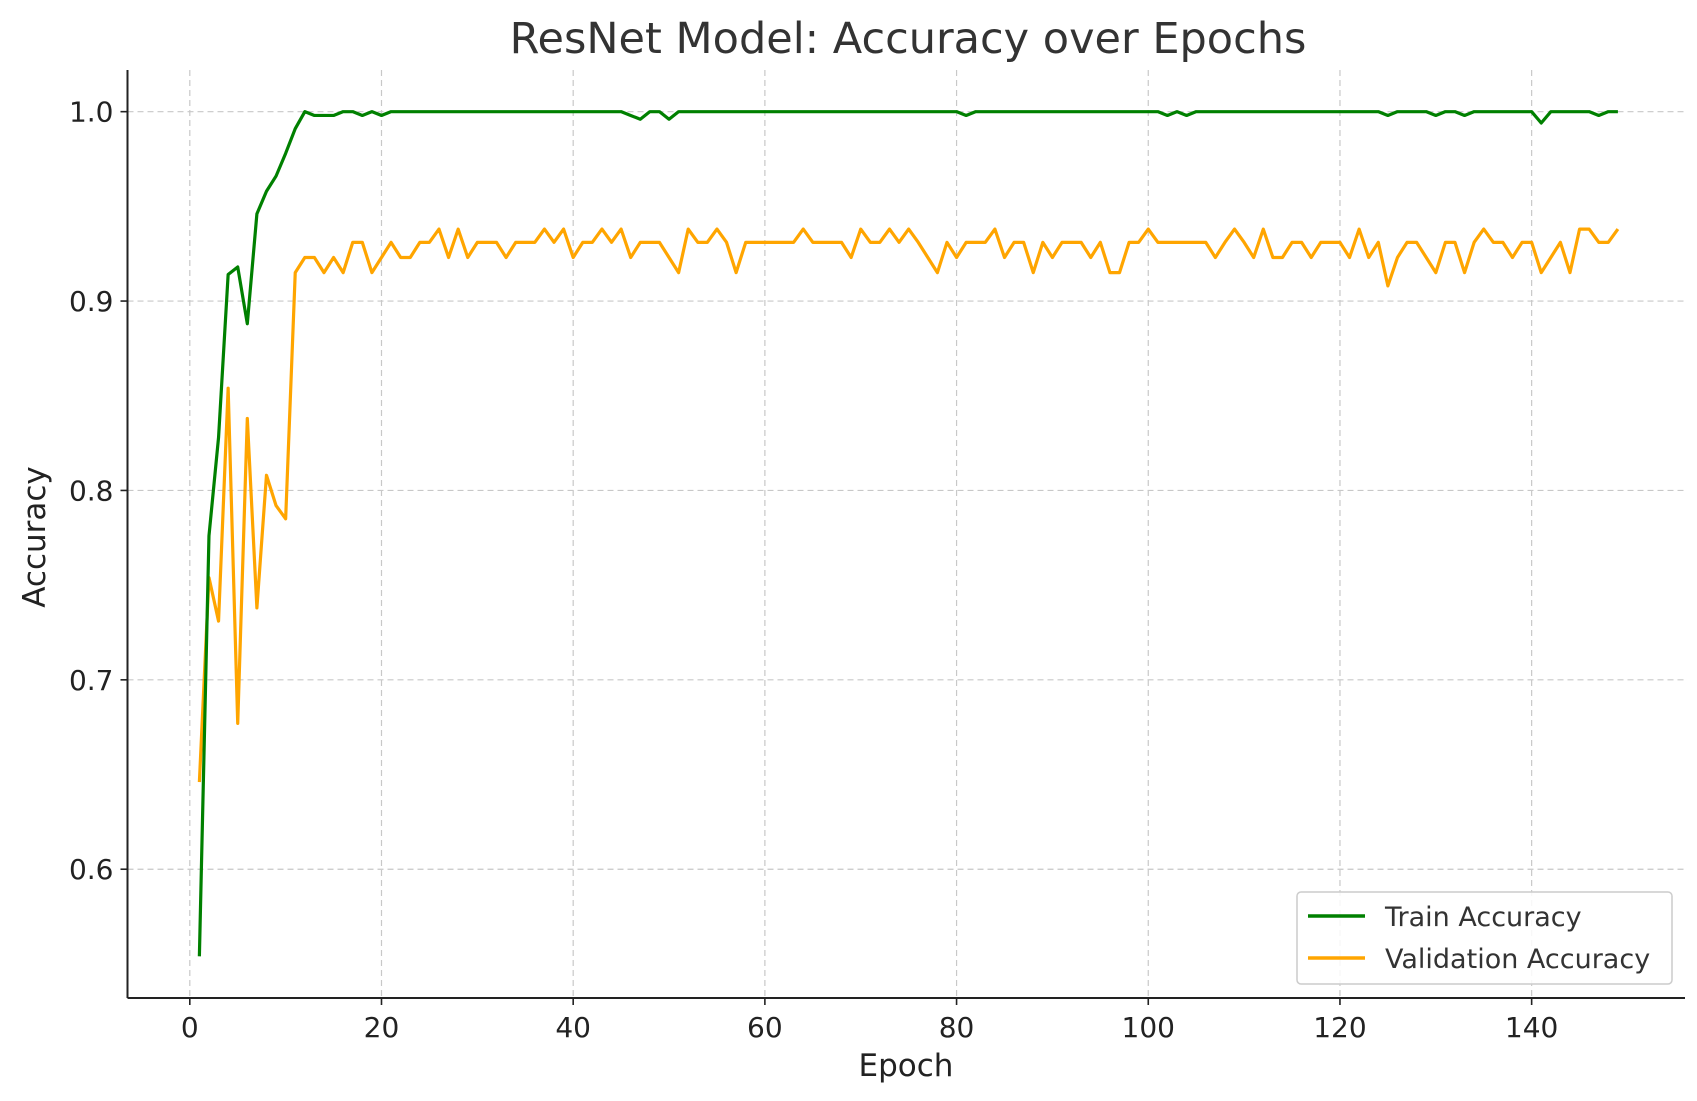  What do you see at coordinates (869, 1021) in the screenshot?
I see `x-ticks: 0 20 40 60 80 100 120 140` at bounding box center [869, 1021].